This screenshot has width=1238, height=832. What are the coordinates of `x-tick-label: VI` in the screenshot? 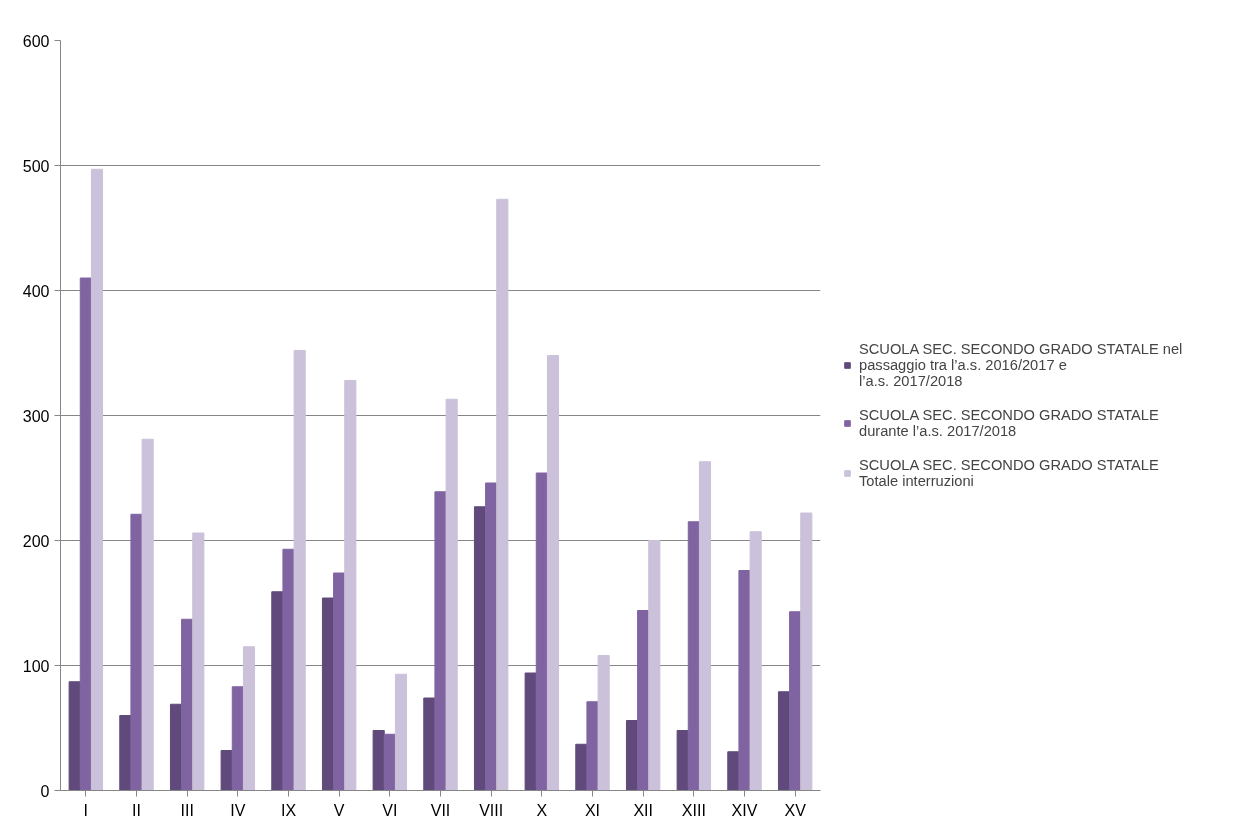 It's located at (390, 810).